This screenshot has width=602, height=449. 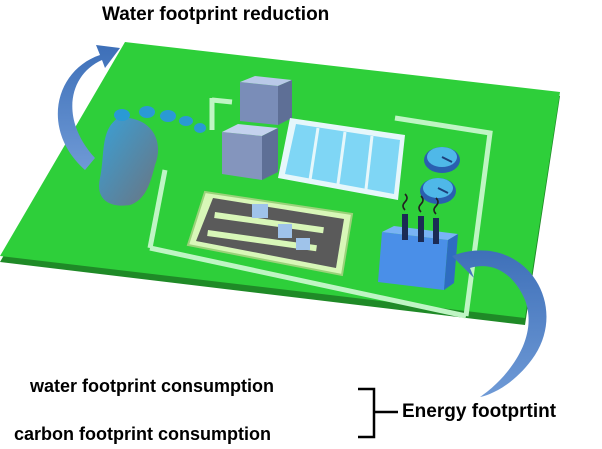 What do you see at coordinates (216, 14) in the screenshot?
I see `title-label: Water footprint reduction` at bounding box center [216, 14].